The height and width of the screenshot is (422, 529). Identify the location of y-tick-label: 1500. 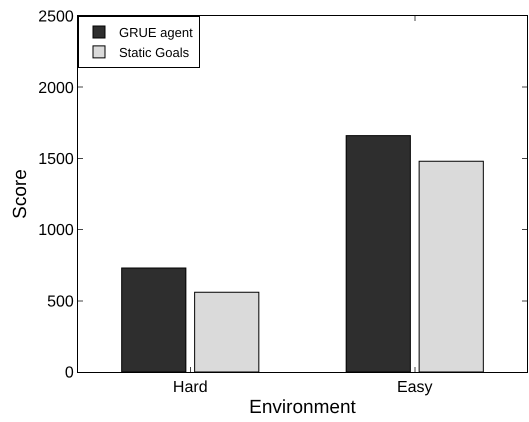
(56, 159).